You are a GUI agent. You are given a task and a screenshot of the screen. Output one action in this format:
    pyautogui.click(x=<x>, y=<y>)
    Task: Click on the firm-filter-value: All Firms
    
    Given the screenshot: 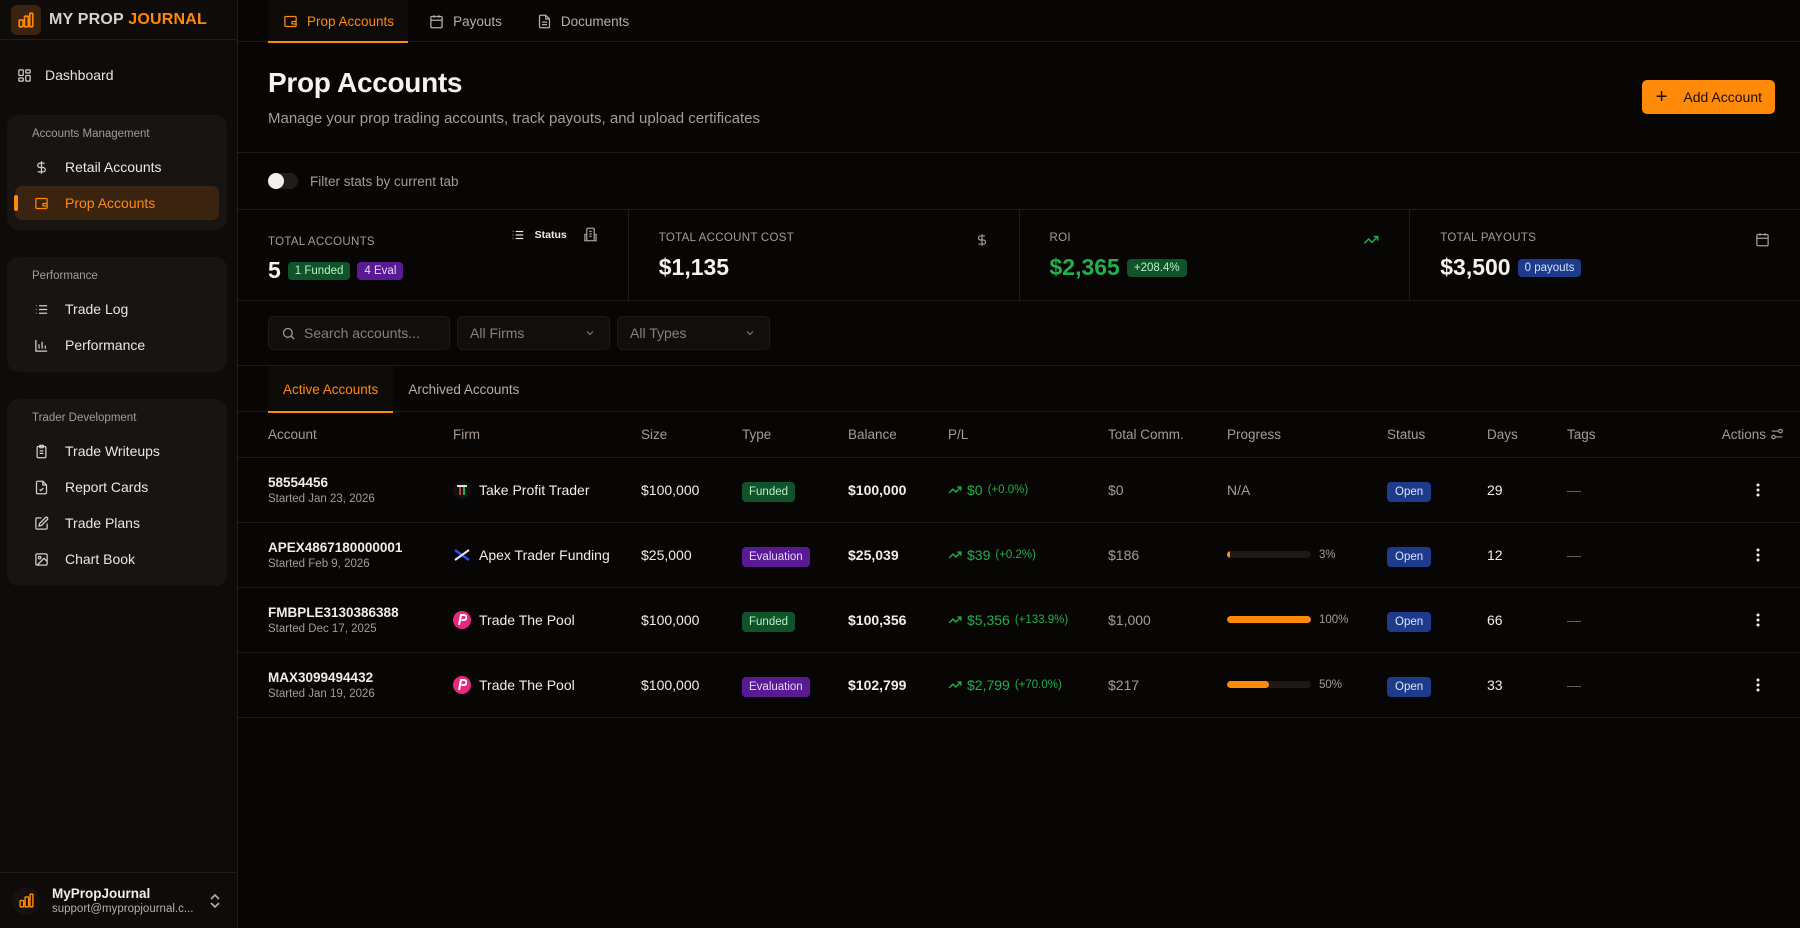 What is the action you would take?
    pyautogui.click(x=497, y=333)
    